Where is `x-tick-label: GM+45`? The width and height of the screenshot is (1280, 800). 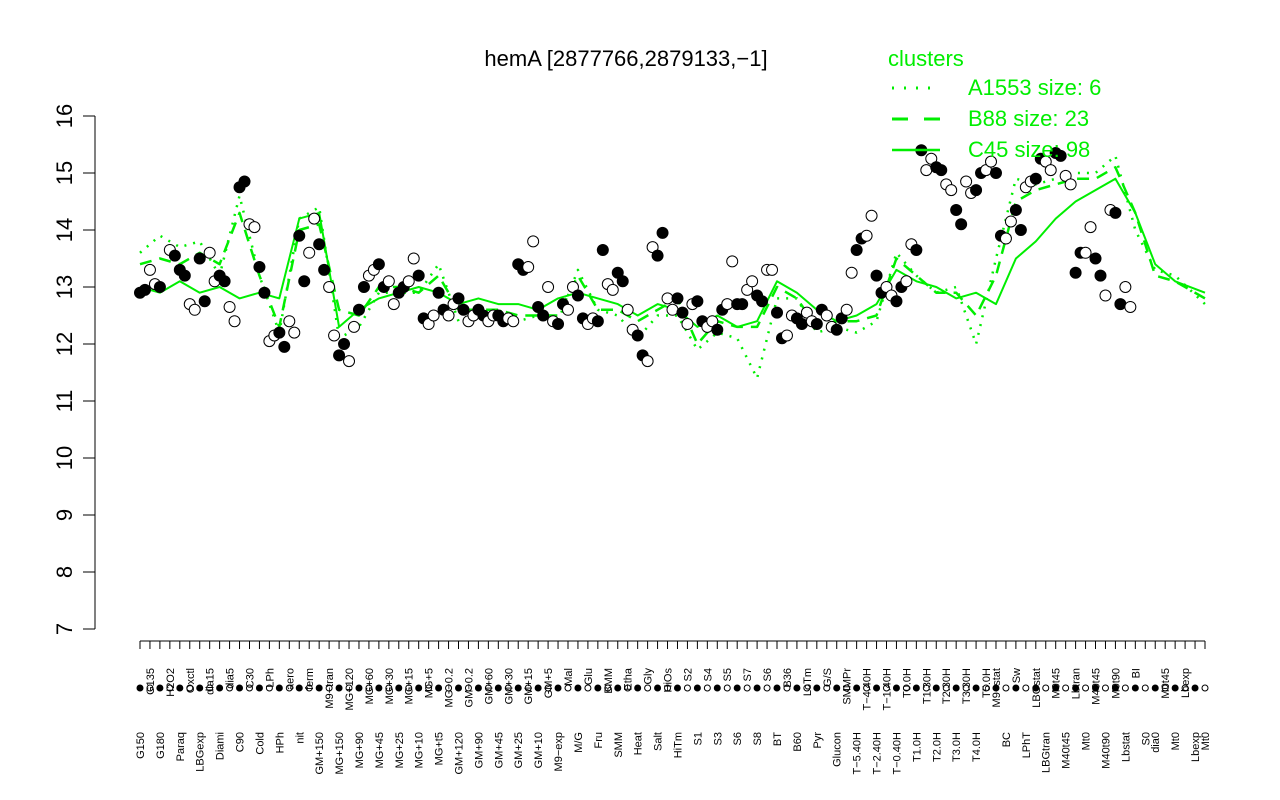 x-tick-label: GM+45 is located at coordinates (499, 750).